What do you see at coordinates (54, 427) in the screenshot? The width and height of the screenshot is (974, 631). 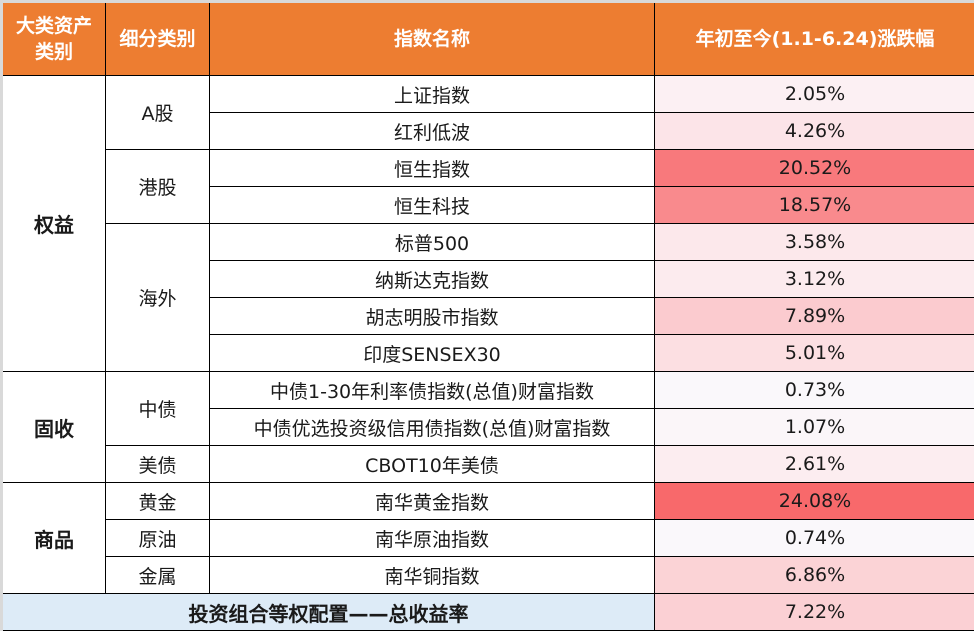 I see `major-category-cell: 固收` at bounding box center [54, 427].